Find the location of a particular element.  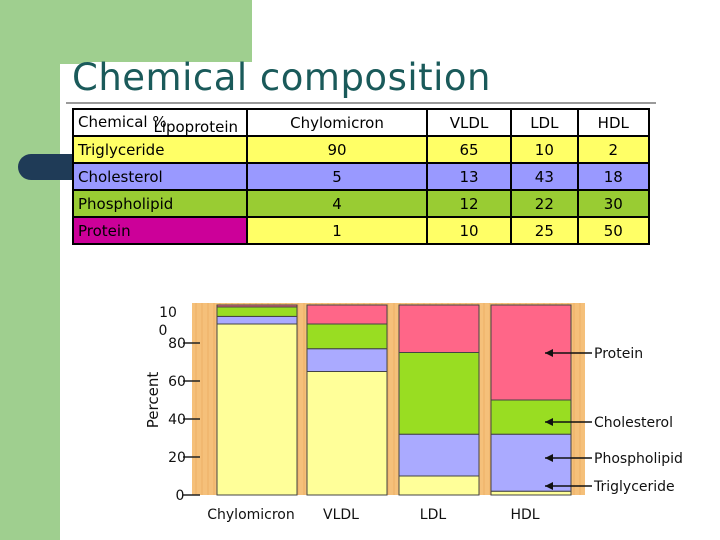

header-chemical: Chemical % is located at coordinates (122, 122).